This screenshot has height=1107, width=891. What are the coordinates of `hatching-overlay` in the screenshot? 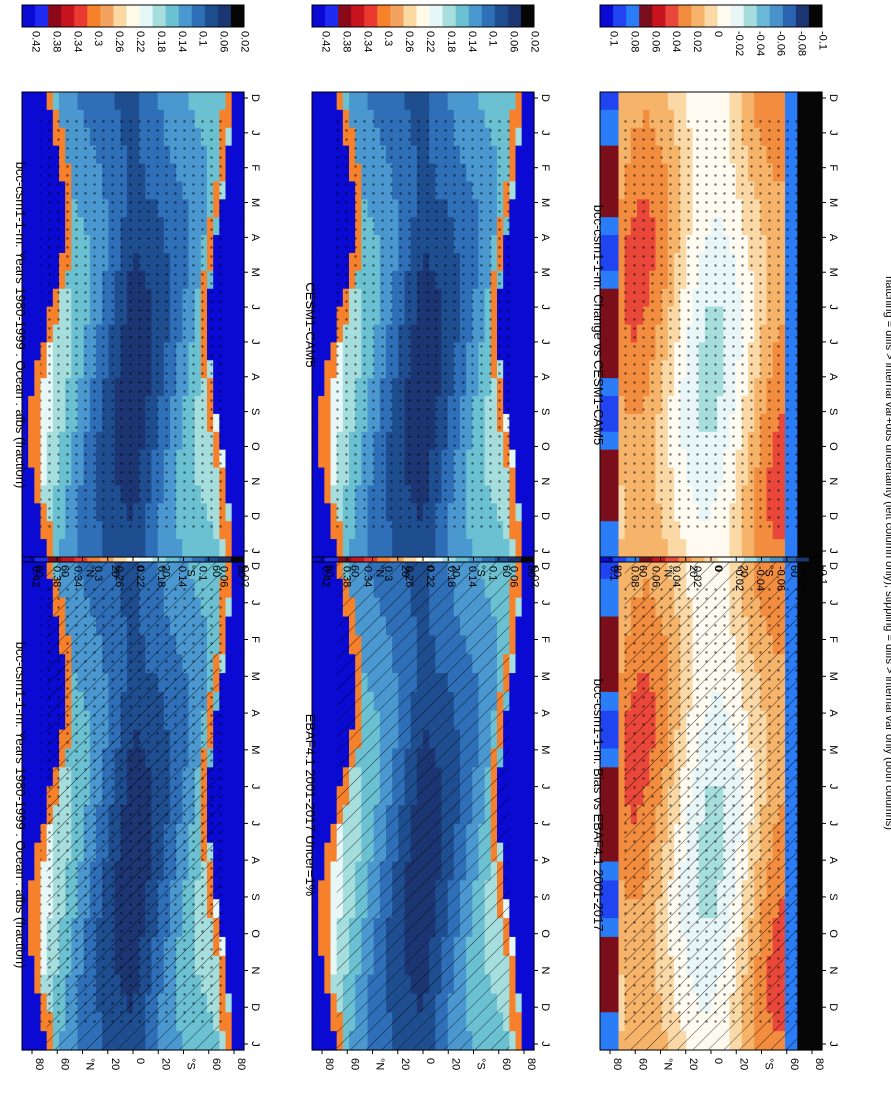 It's located at (423, 805).